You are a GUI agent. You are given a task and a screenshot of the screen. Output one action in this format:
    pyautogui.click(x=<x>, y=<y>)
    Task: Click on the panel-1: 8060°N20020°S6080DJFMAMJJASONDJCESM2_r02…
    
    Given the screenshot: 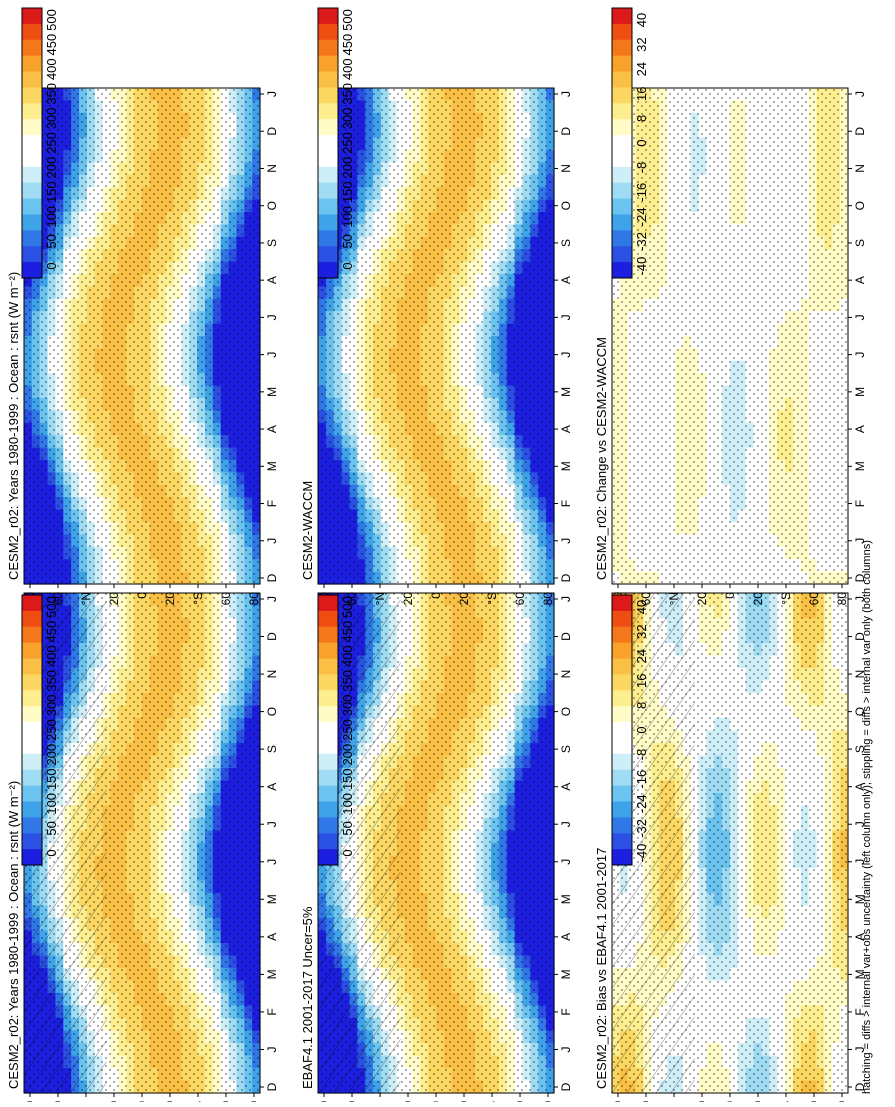 What is the action you would take?
    pyautogui.click(x=142, y=847)
    